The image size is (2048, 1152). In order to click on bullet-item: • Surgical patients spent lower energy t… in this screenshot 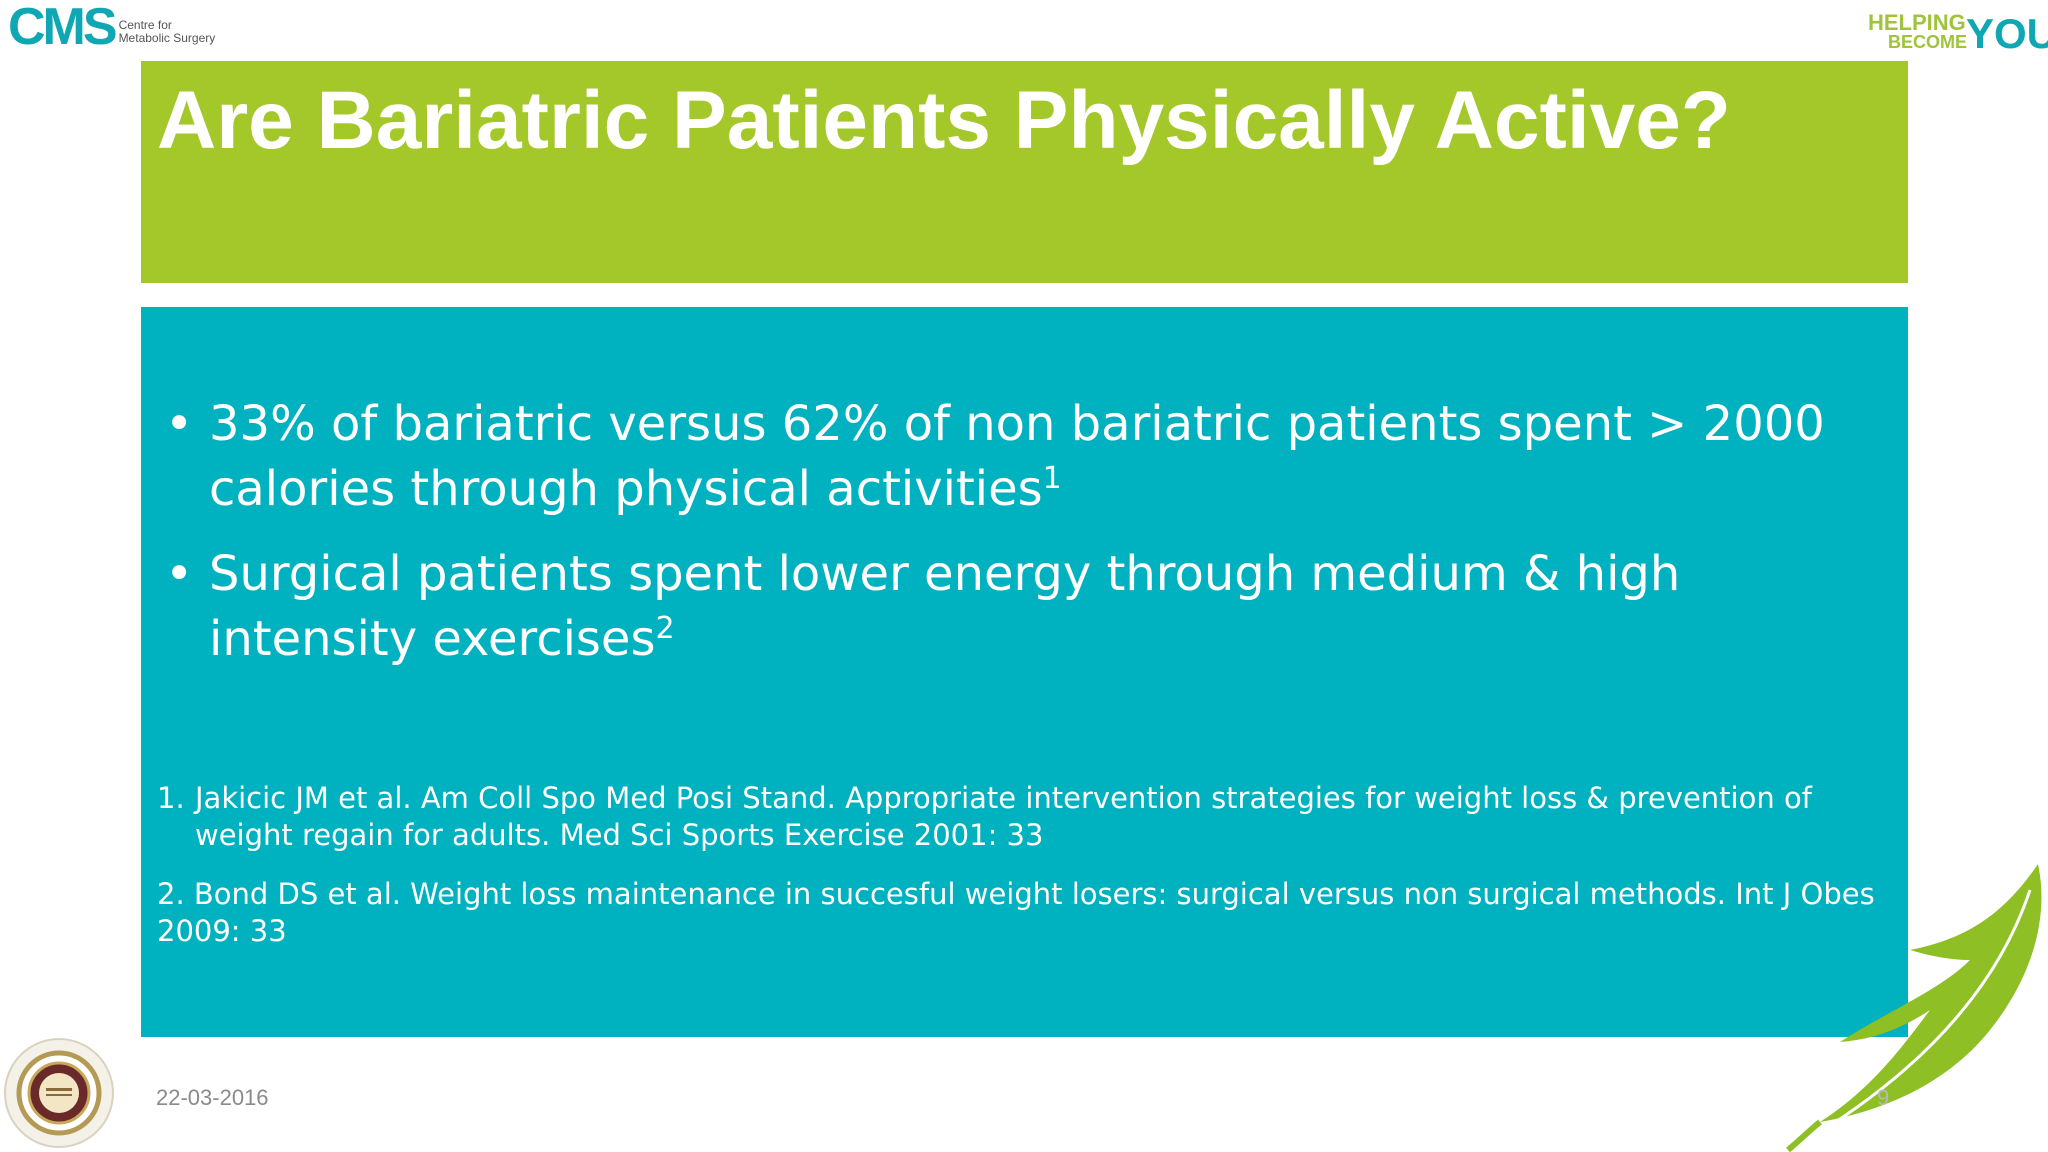, I will do `click(1027, 607)`.